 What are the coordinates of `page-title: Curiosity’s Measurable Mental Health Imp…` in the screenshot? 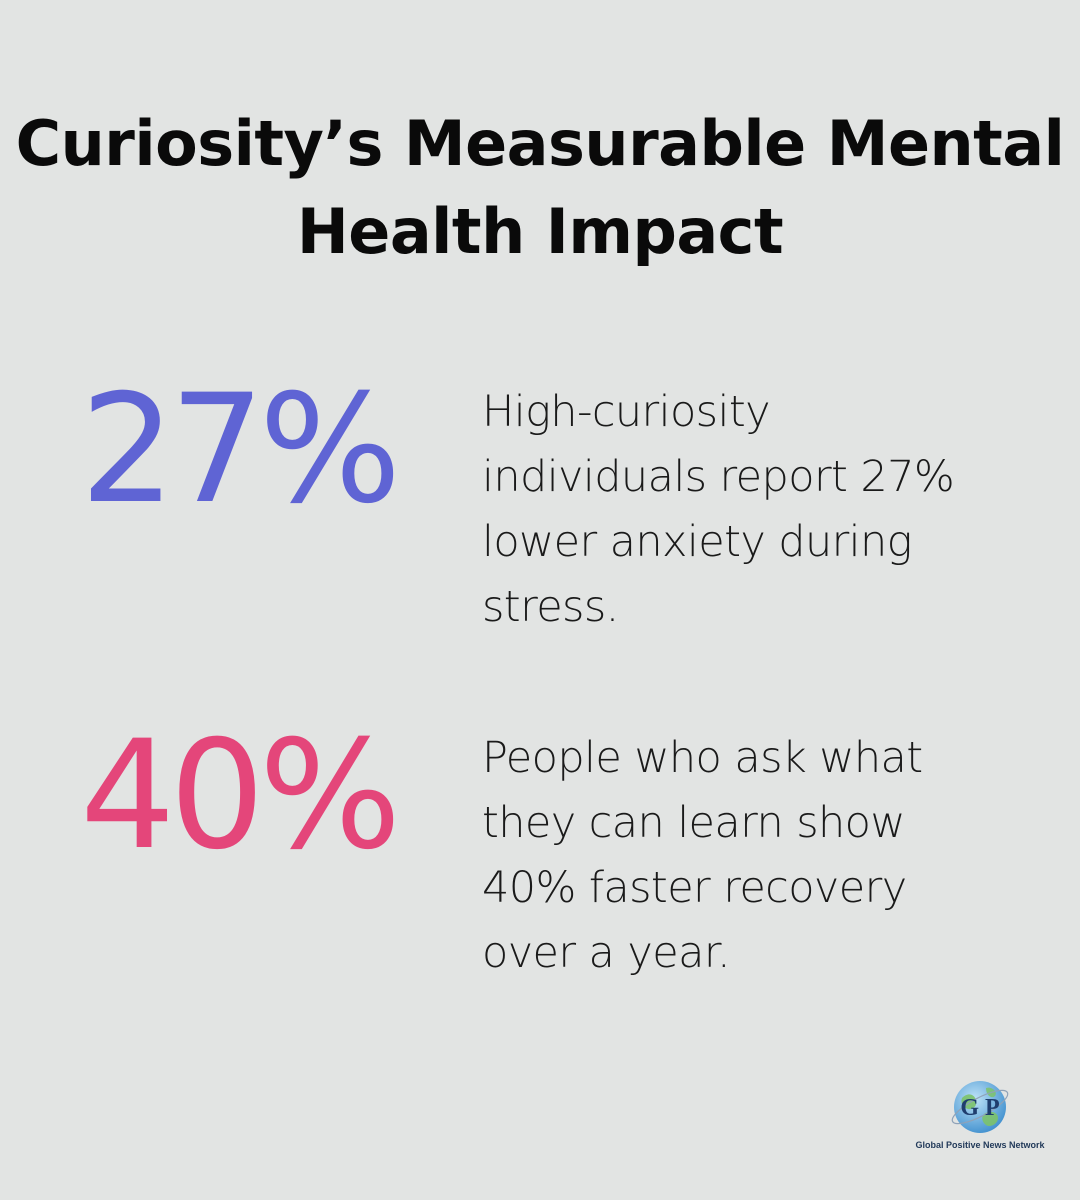 It's located at (540, 187).